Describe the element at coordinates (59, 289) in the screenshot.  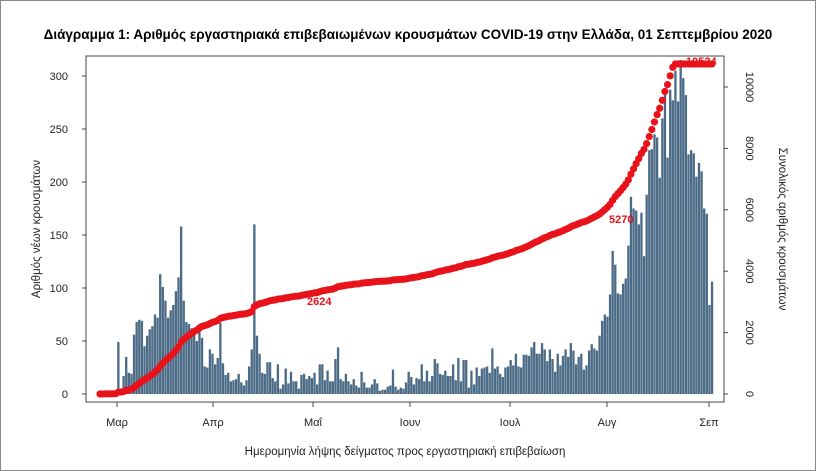
I see `y-left-tick-2: 100` at that location.